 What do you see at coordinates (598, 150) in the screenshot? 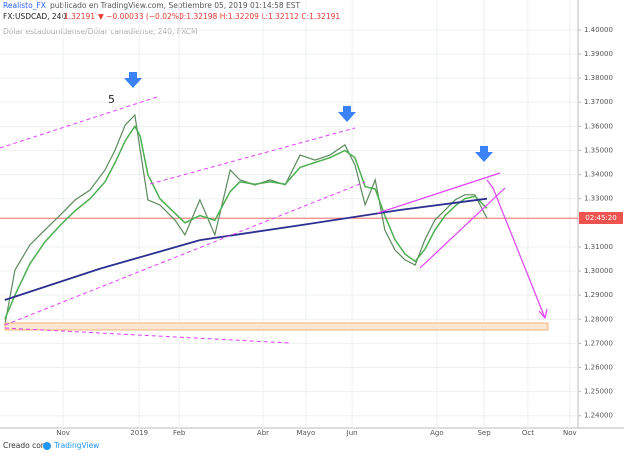
I see `y-tick-label: 1.35000` at bounding box center [598, 150].